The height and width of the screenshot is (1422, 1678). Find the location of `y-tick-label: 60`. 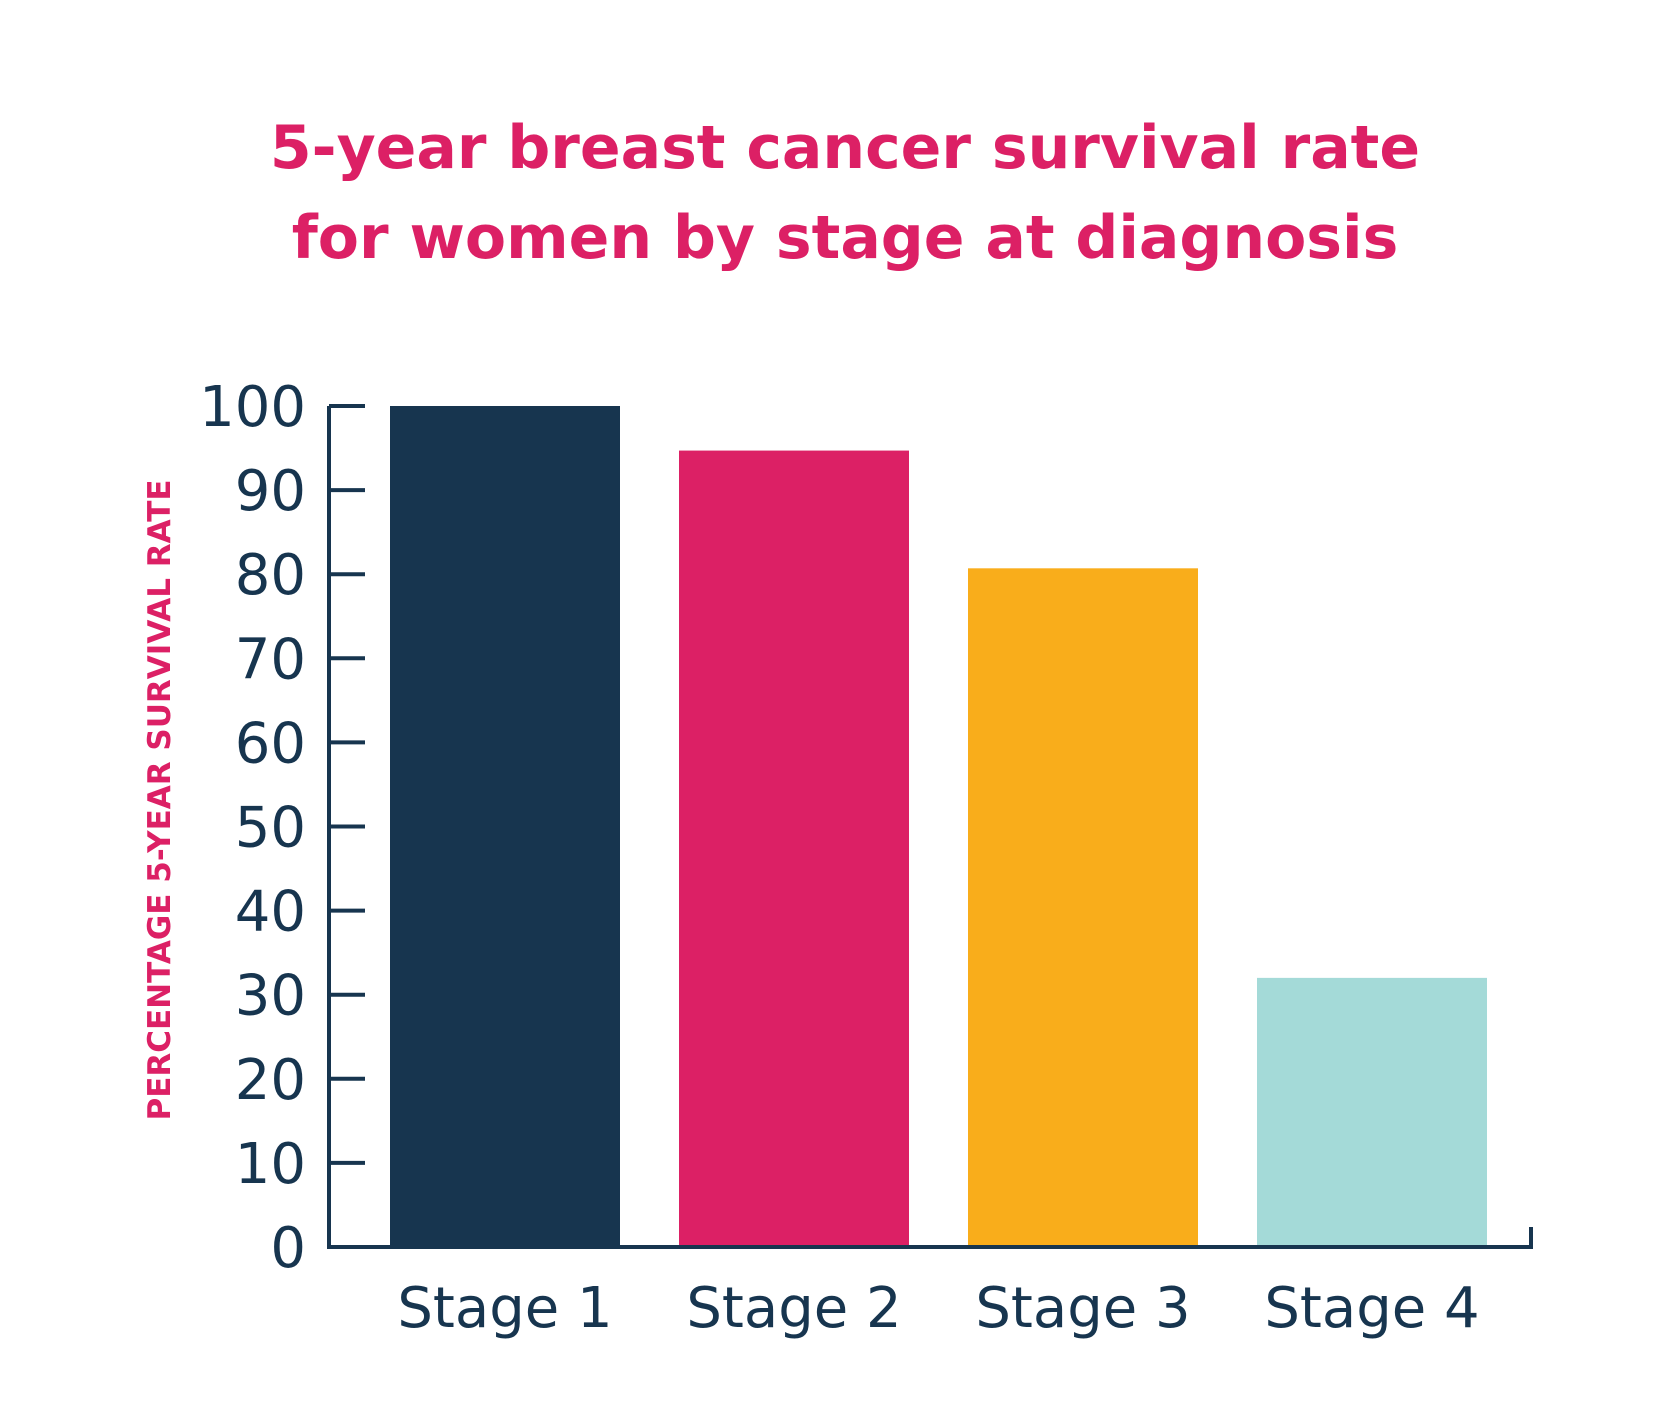

y-tick-label: 60 is located at coordinates (270, 743).